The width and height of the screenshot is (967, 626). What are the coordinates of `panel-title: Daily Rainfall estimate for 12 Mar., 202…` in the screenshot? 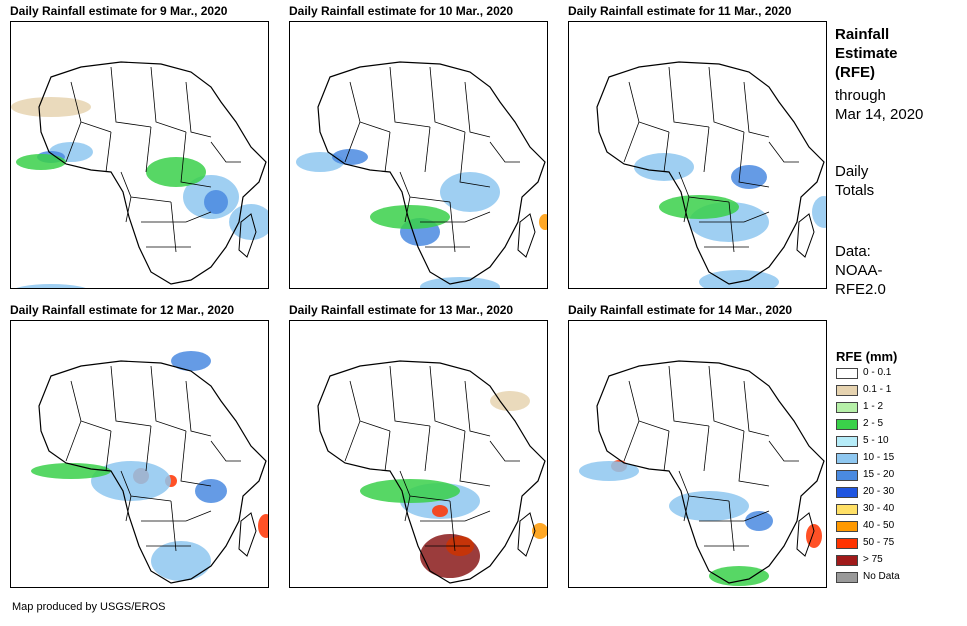 It's located at (122, 310).